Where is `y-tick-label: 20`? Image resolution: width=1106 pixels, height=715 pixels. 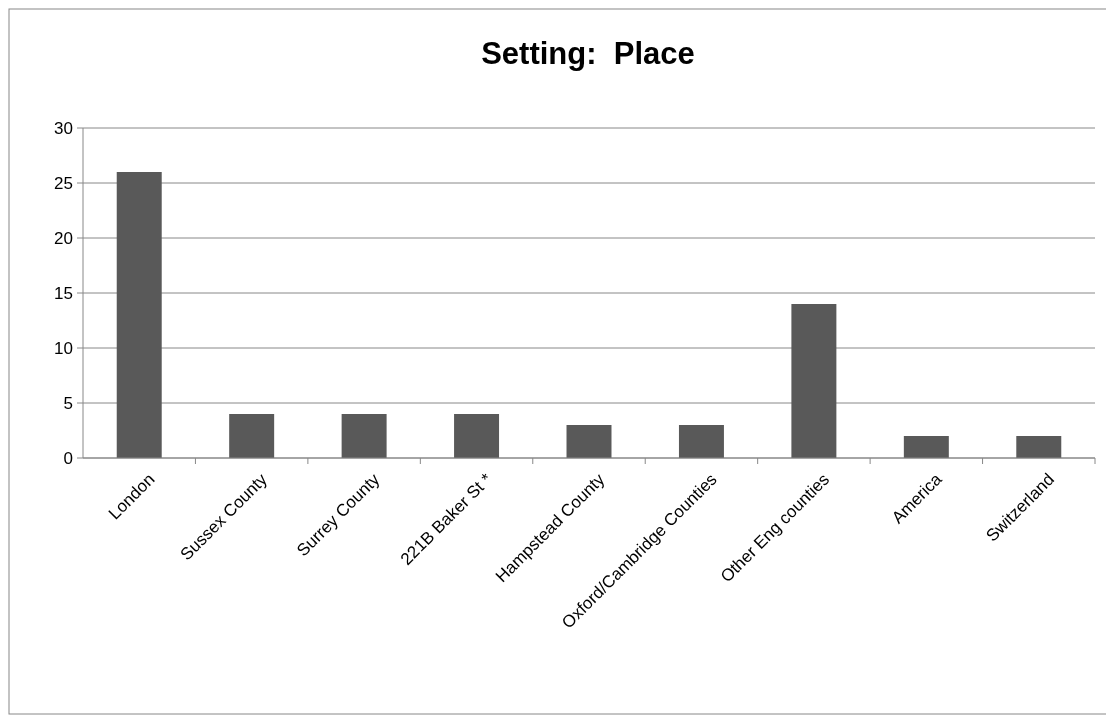 y-tick-label: 20 is located at coordinates (63, 238).